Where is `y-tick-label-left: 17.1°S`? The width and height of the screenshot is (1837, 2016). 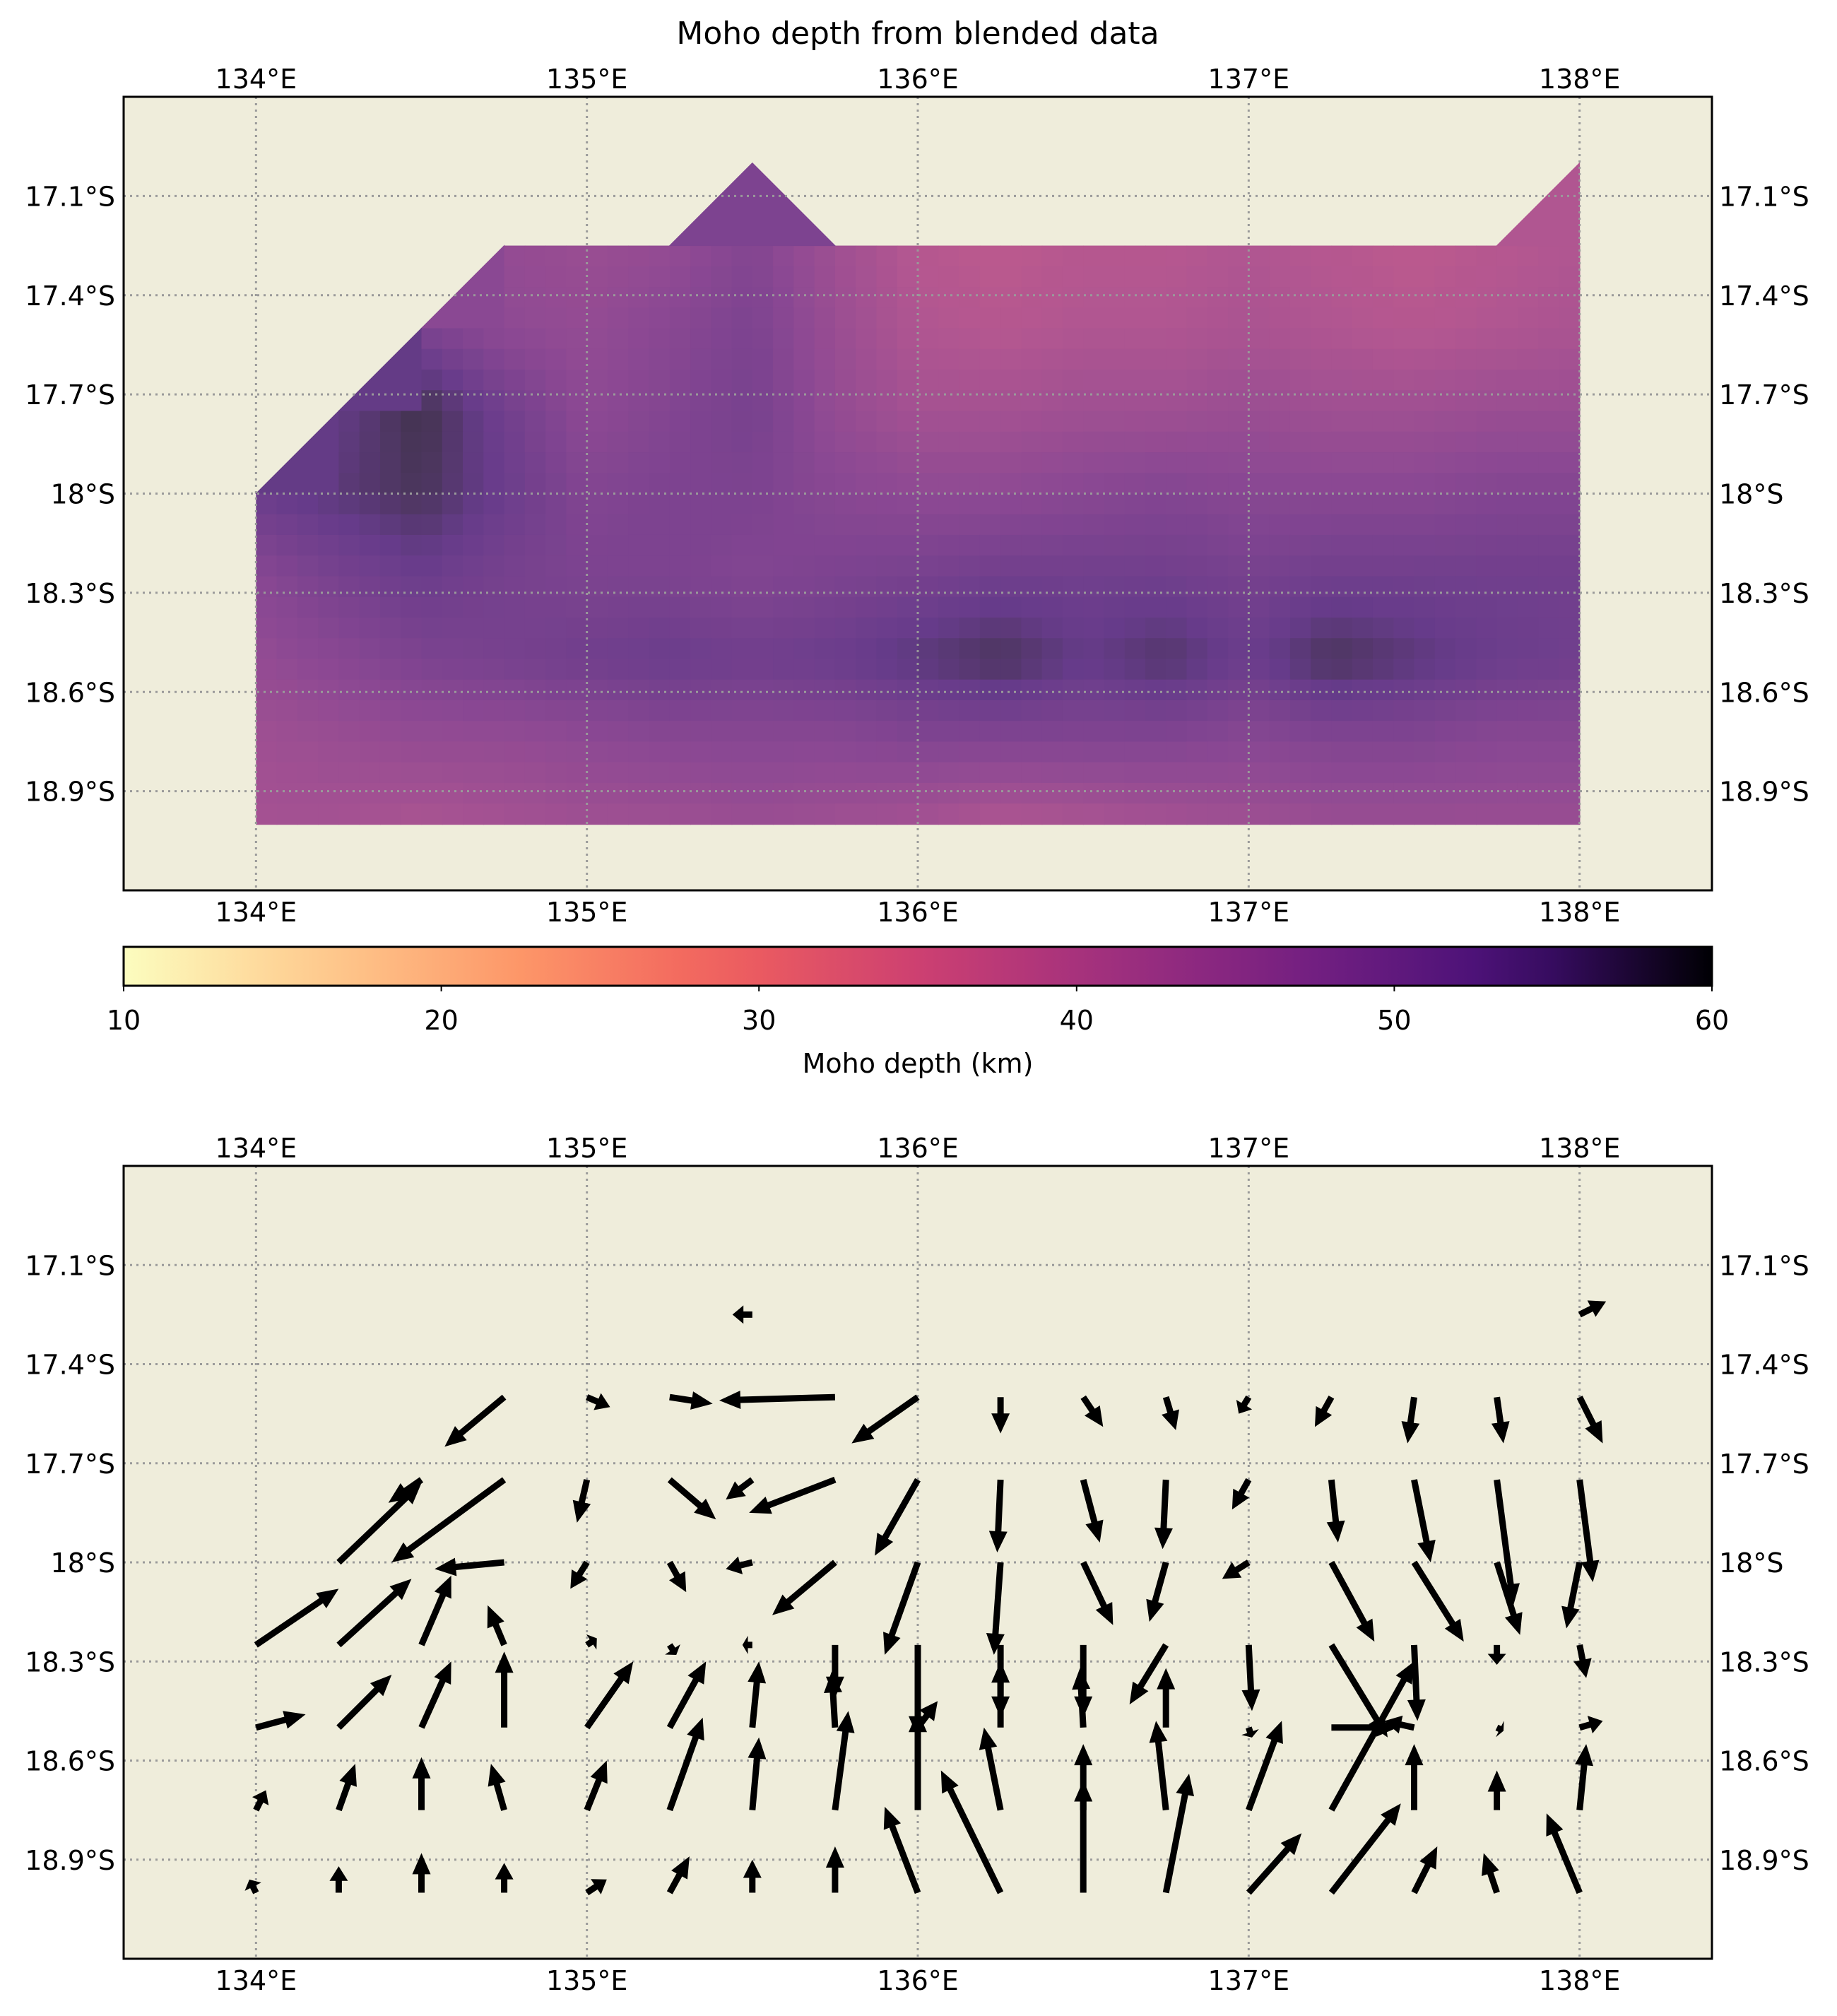
y-tick-label-left: 17.1°S is located at coordinates (70, 1265).